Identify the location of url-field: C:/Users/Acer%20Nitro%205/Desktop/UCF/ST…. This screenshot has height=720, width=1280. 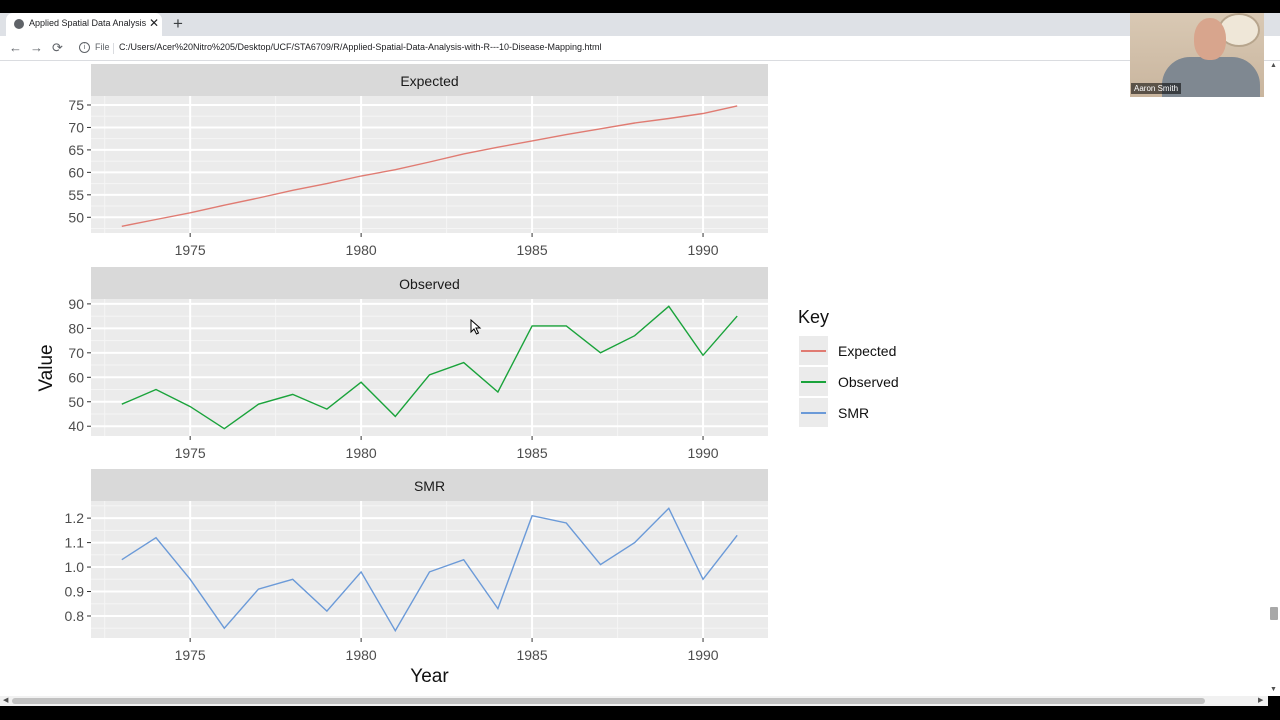
(360, 47).